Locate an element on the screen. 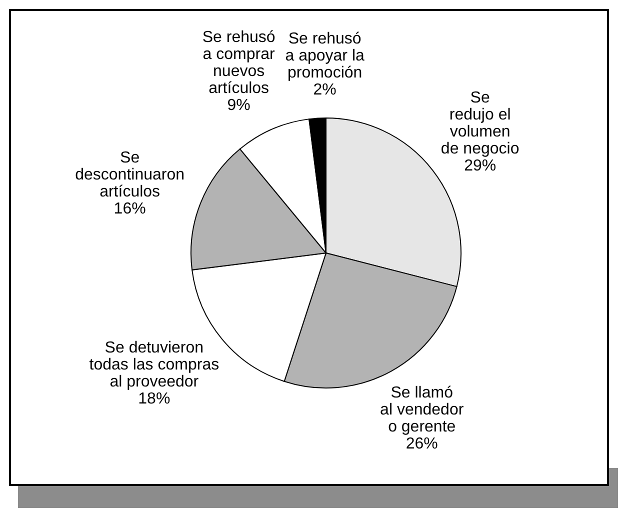 The width and height of the screenshot is (636, 527). data-label: 18% is located at coordinates (154, 399).